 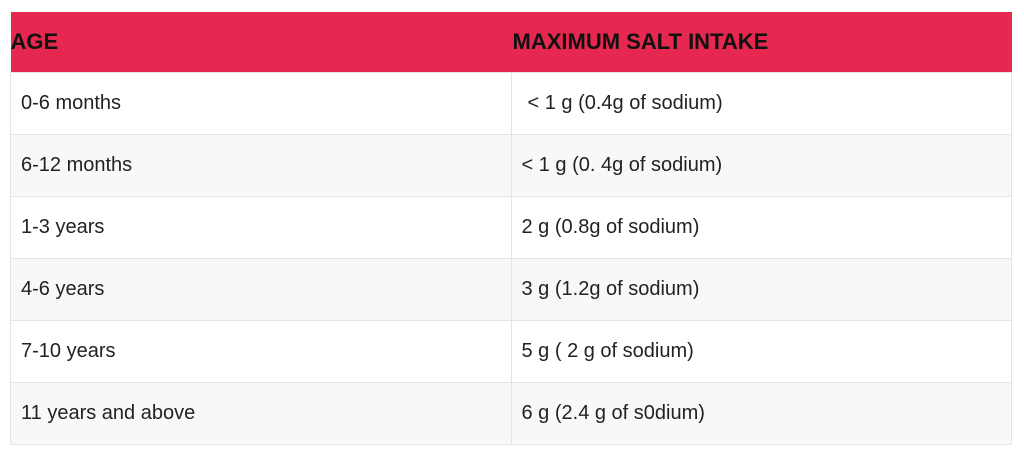 I want to click on header-cell: AGE, so click(x=34, y=41).